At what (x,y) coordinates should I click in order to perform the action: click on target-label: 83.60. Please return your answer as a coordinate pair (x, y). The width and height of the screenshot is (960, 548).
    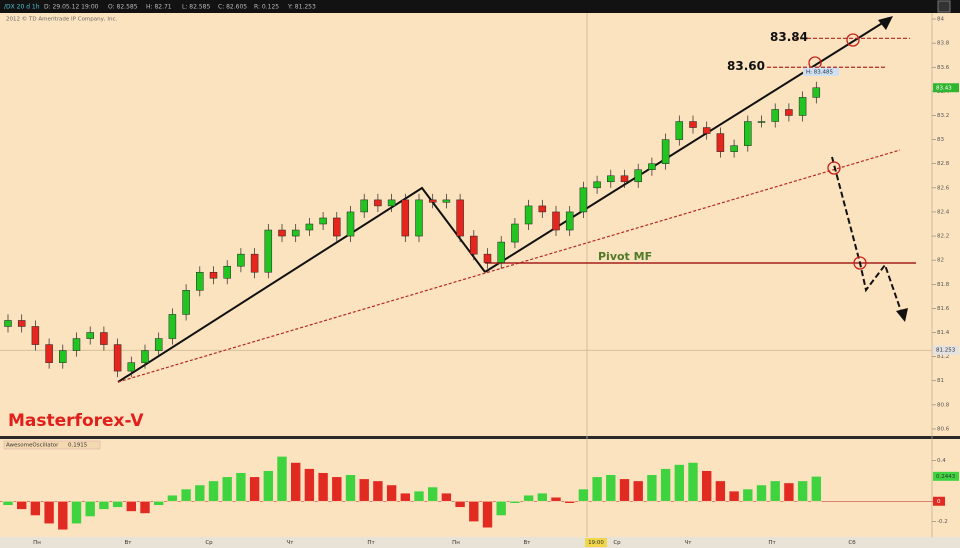
    Looking at the image, I should click on (746, 66).